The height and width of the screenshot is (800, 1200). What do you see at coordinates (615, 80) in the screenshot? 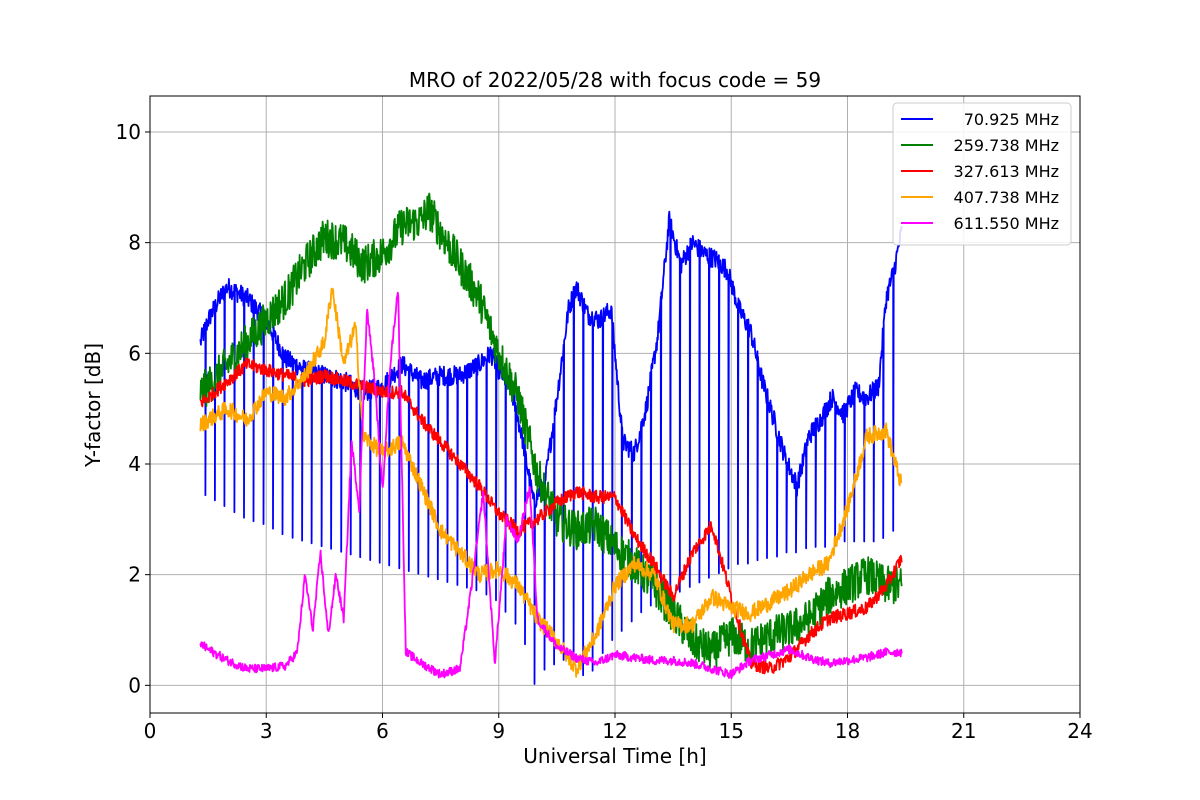
I see `chart-title: MRO of 2022/05/28 with focus code = 59` at bounding box center [615, 80].